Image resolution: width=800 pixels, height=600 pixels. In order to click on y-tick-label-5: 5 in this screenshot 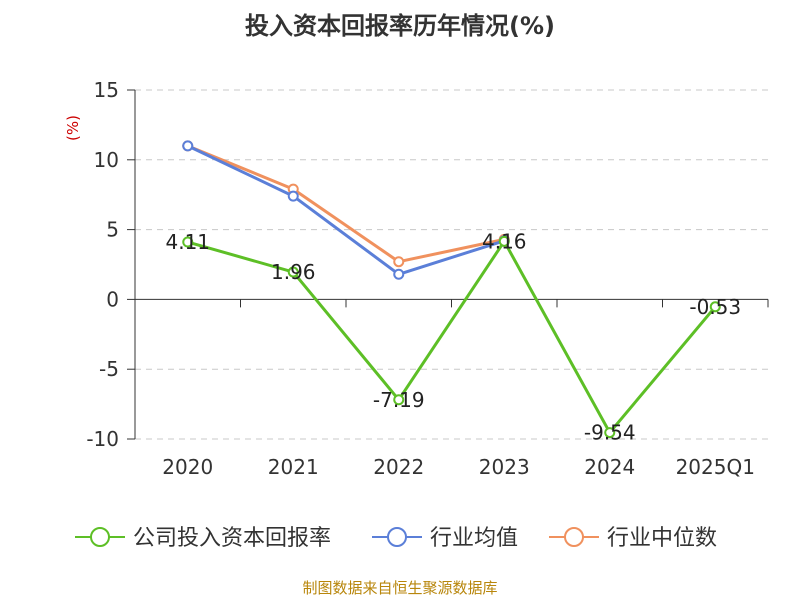, I will do `click(112, 230)`.